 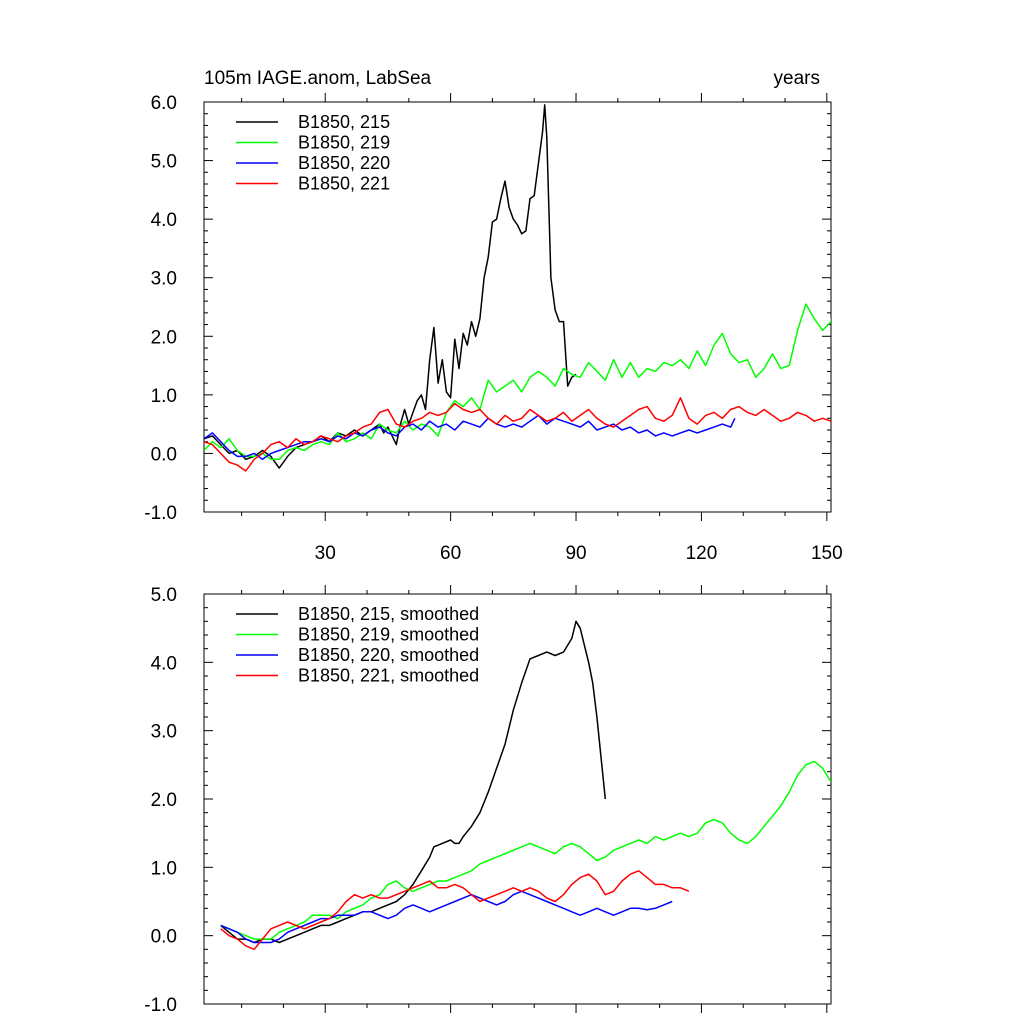 I want to click on legend-label: B1850, 221, so click(x=344, y=184).